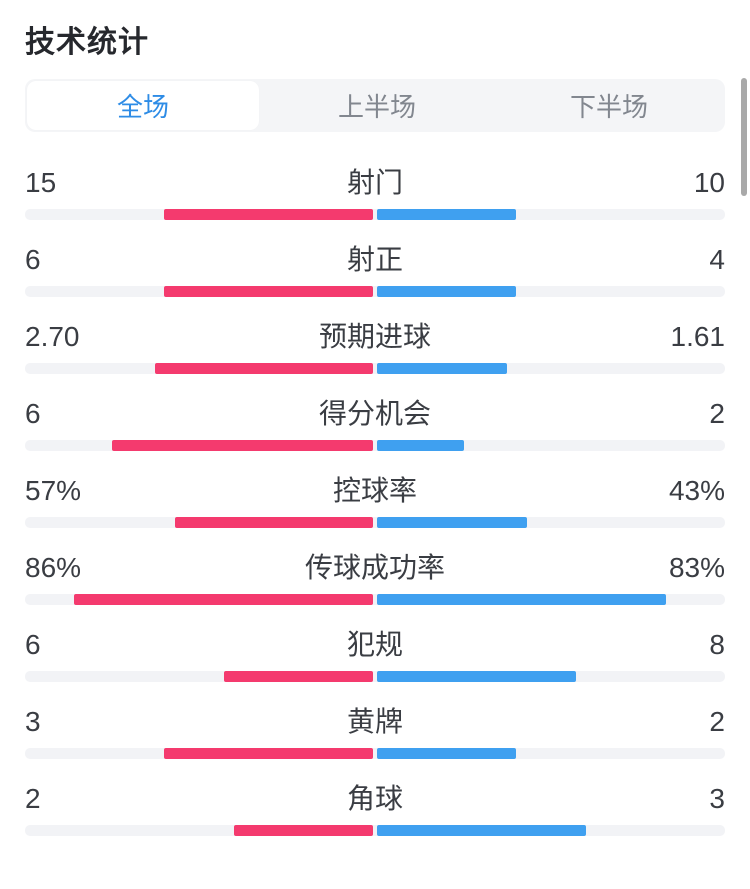 This screenshot has width=750, height=889. What do you see at coordinates (41, 182) in the screenshot?
I see `home-value: 15` at bounding box center [41, 182].